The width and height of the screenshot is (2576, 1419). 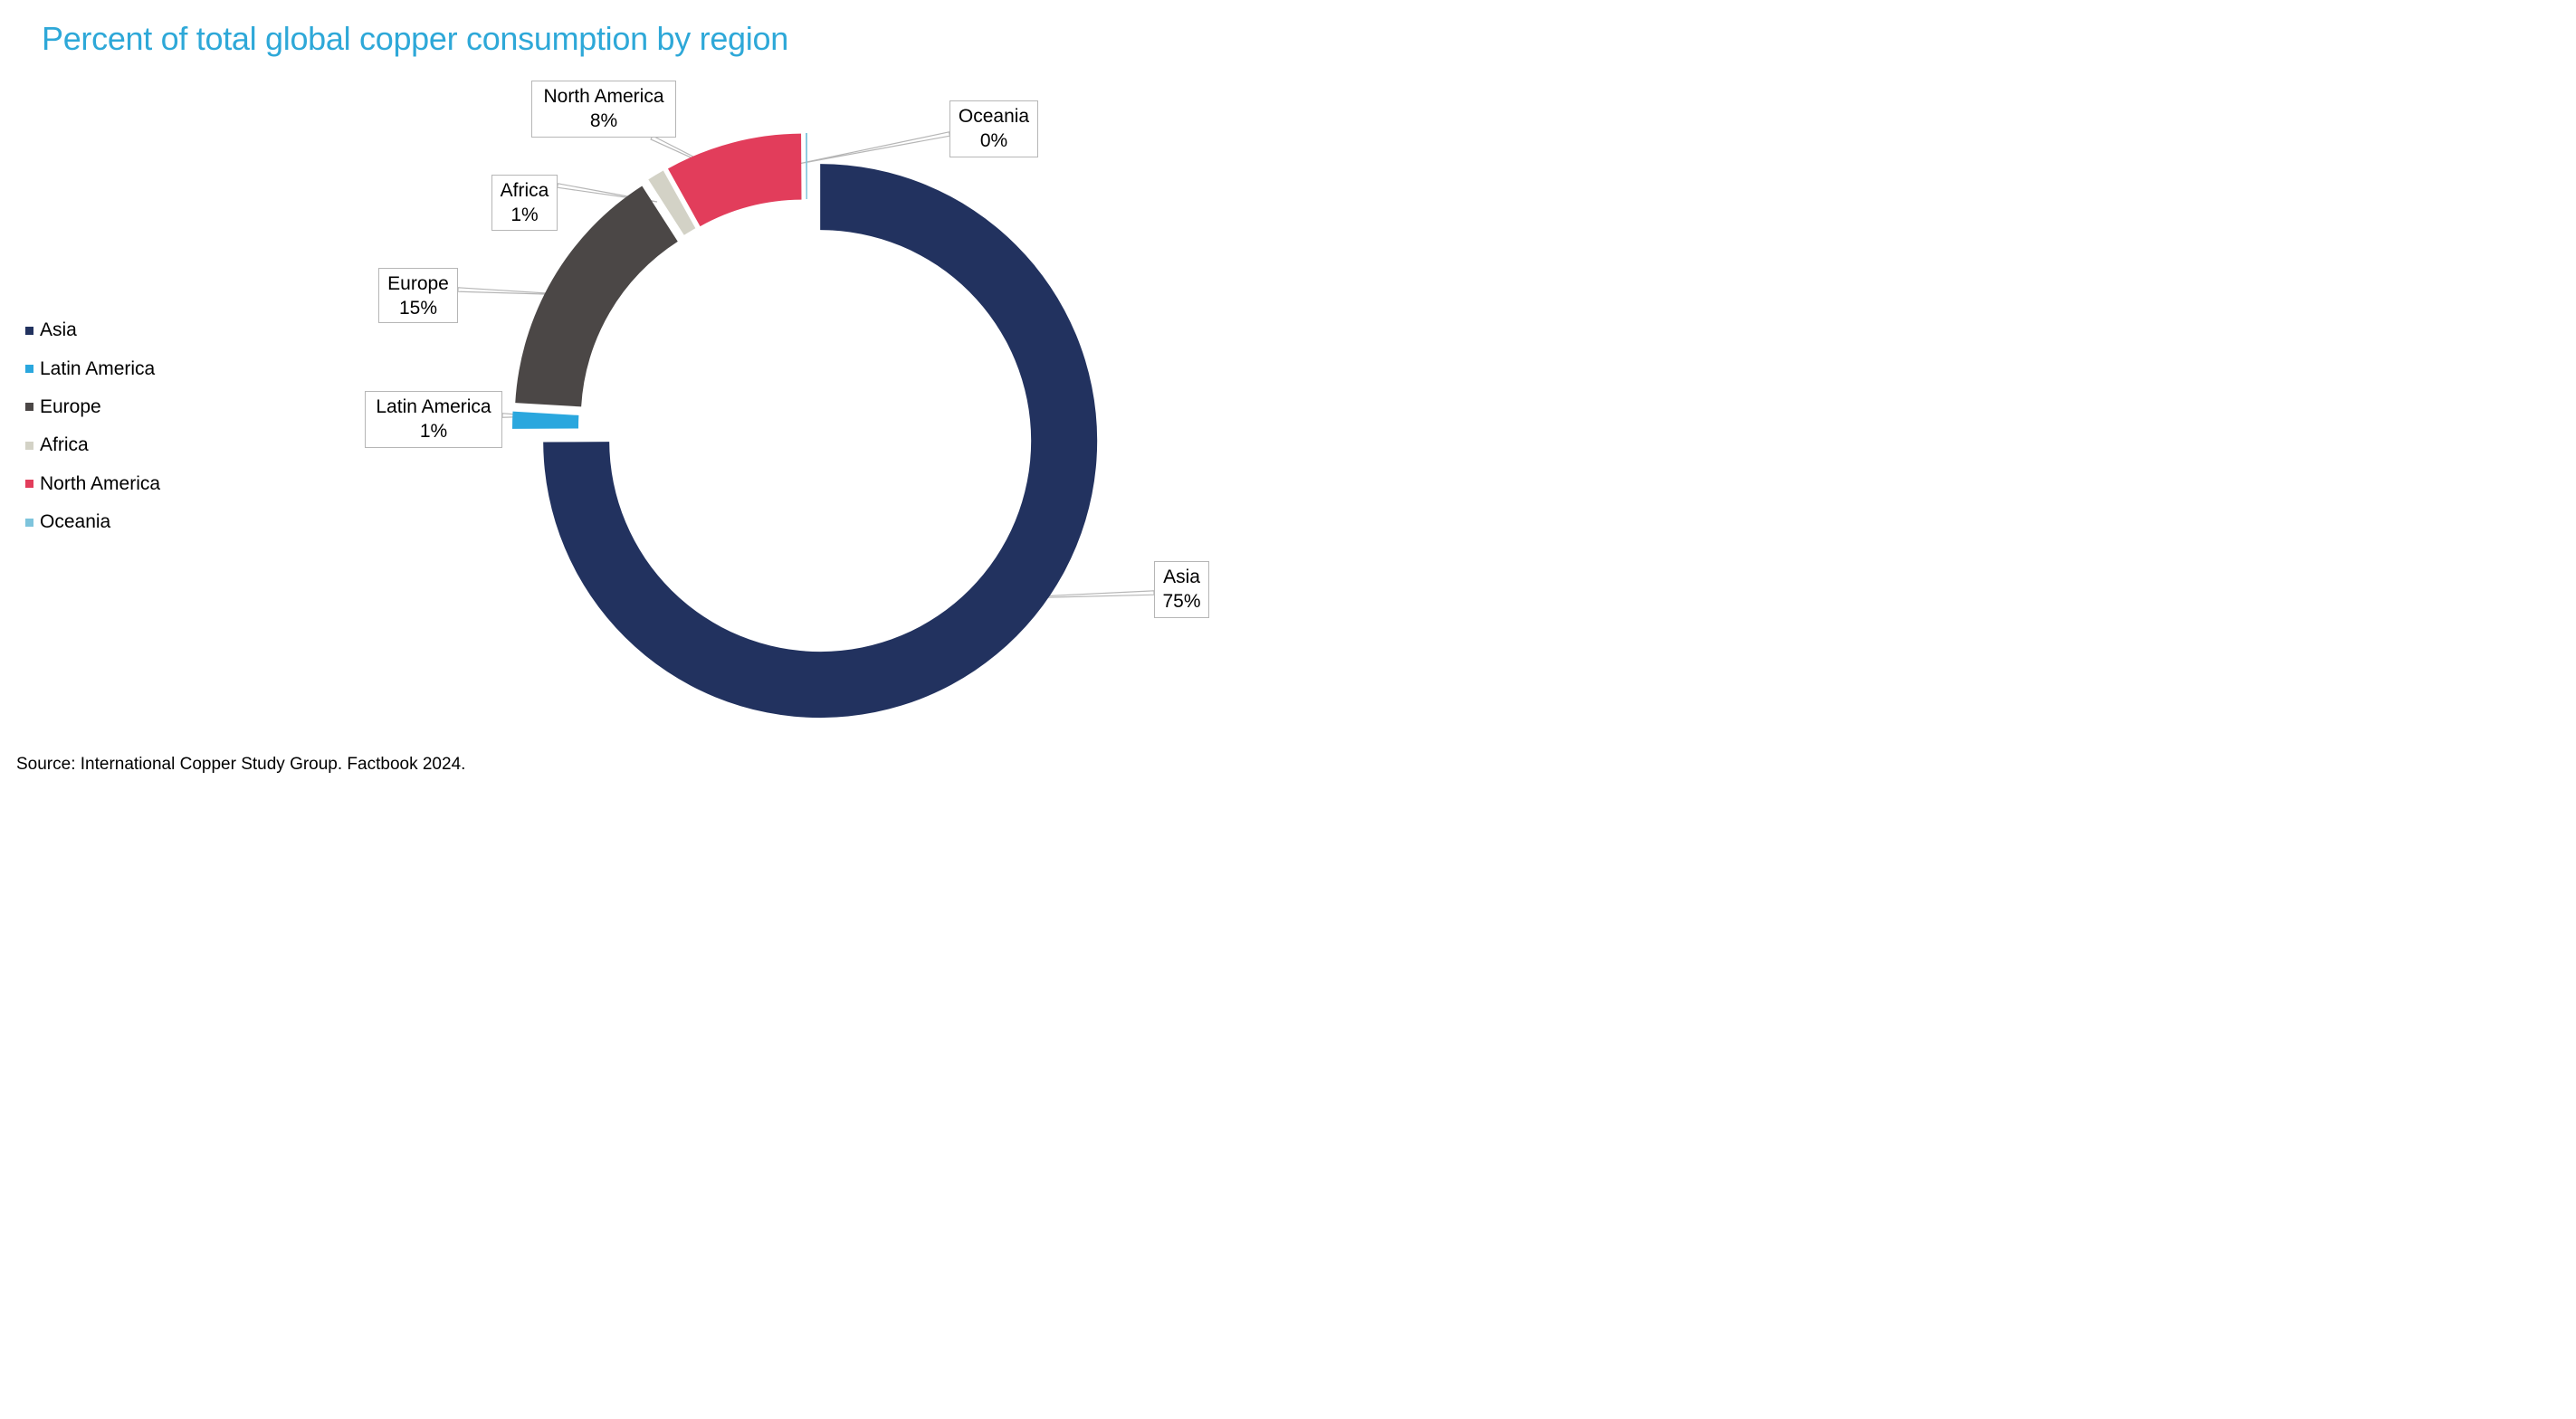 What do you see at coordinates (672, 202) in the screenshot?
I see `slice-africa` at bounding box center [672, 202].